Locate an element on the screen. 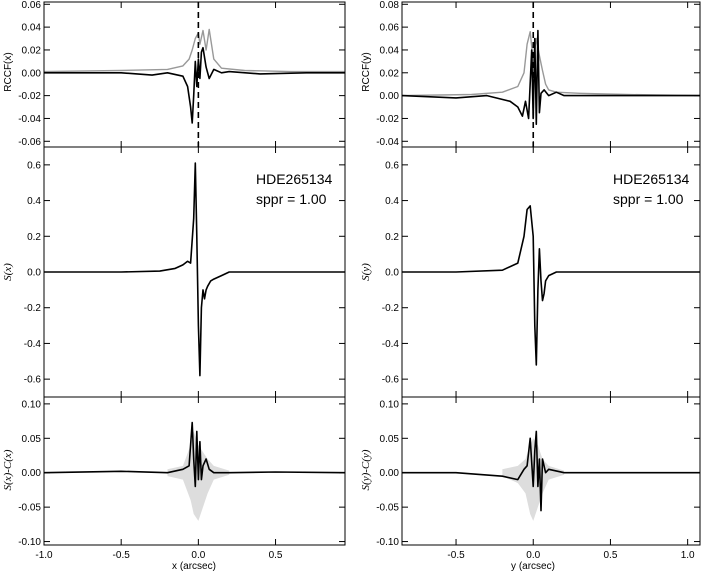  xlabel-x: x (arcsec) is located at coordinates (194, 566).